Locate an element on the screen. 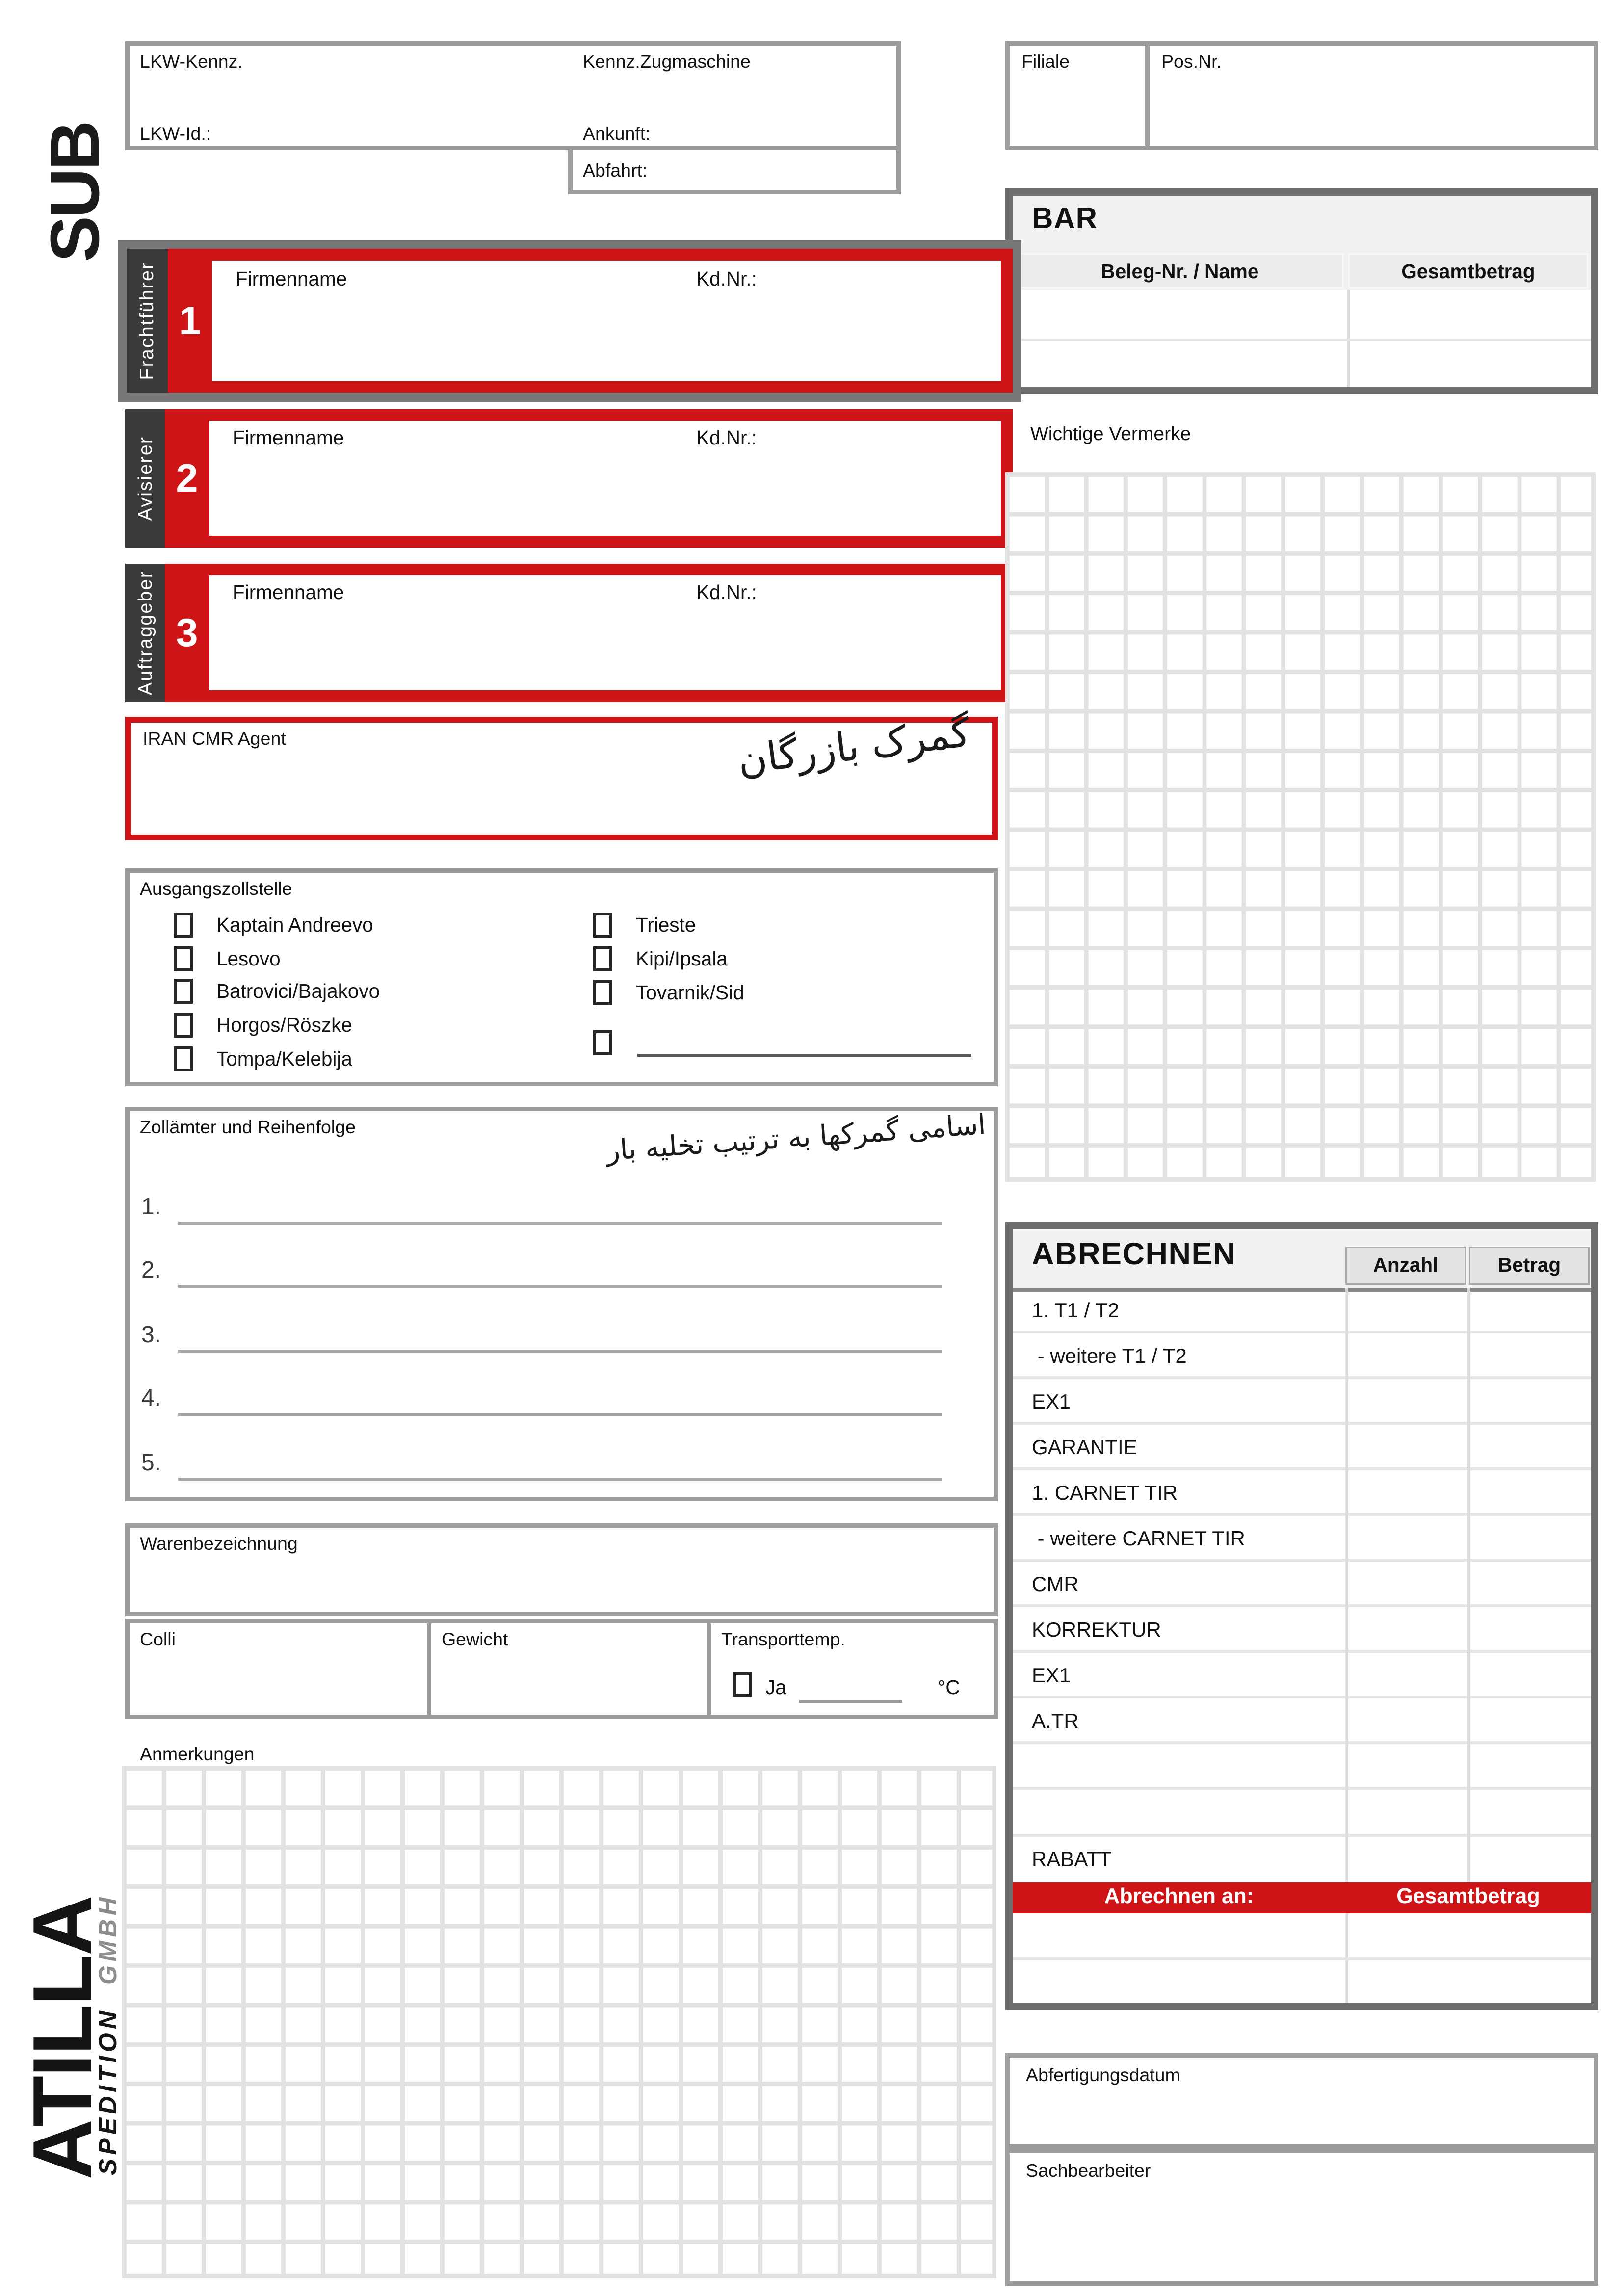 Image resolution: width=1623 pixels, height=2296 pixels. avisierer-role-label: Avisierer is located at coordinates (145, 478).